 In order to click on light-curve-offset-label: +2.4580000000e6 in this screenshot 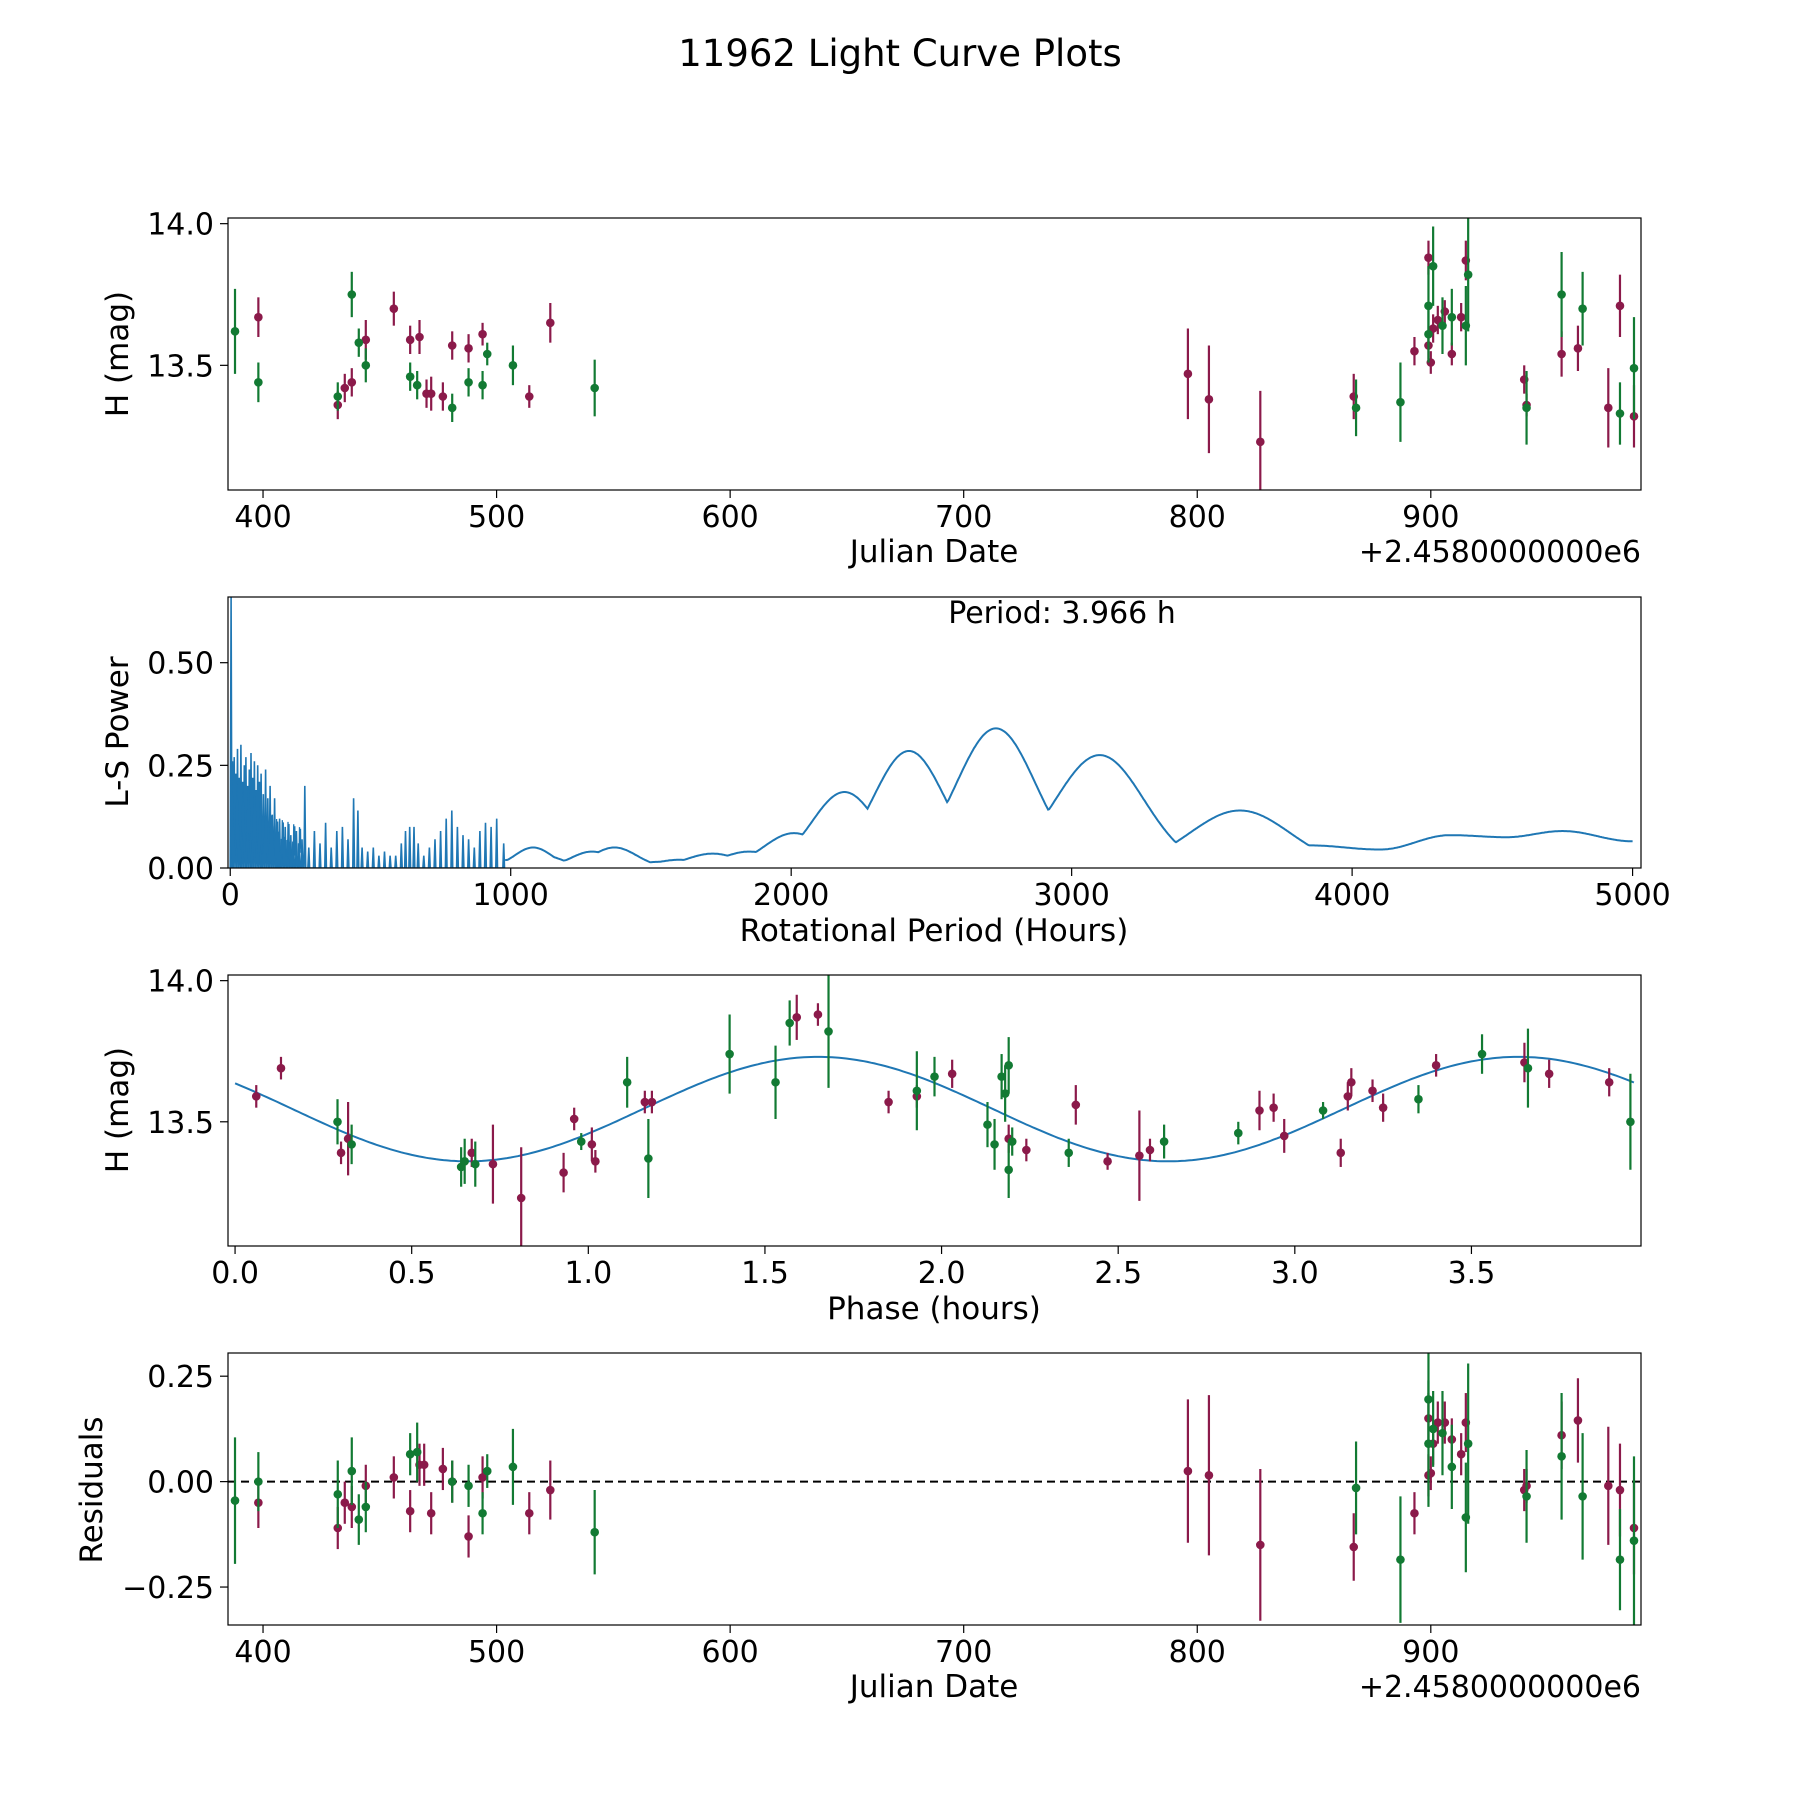, I will do `click(1500, 552)`.